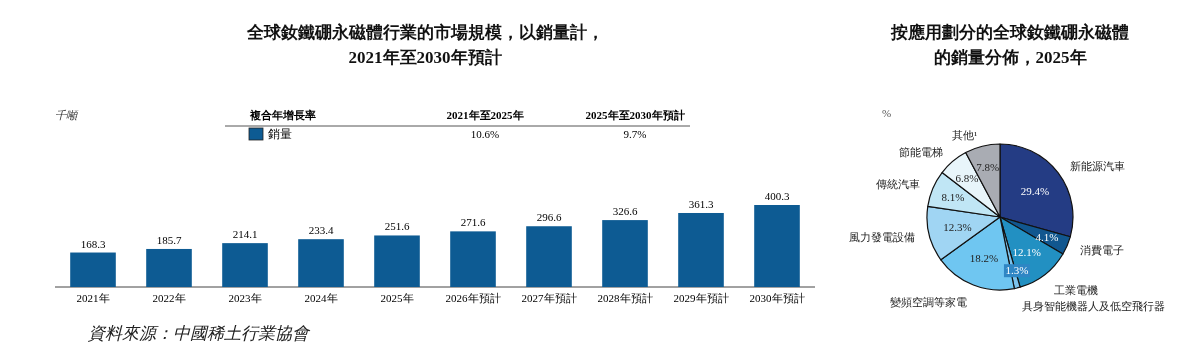  I want to click on data-label: 185.7, so click(169, 239).